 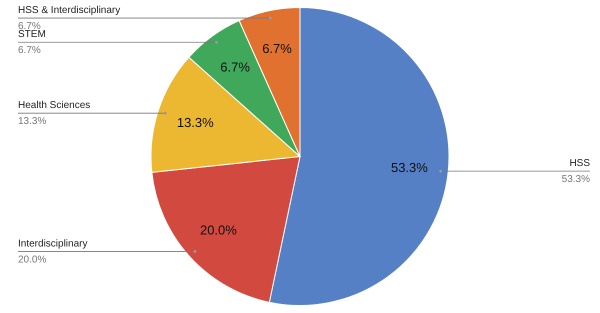 What do you see at coordinates (32, 34) in the screenshot?
I see `slice-label: STEM` at bounding box center [32, 34].